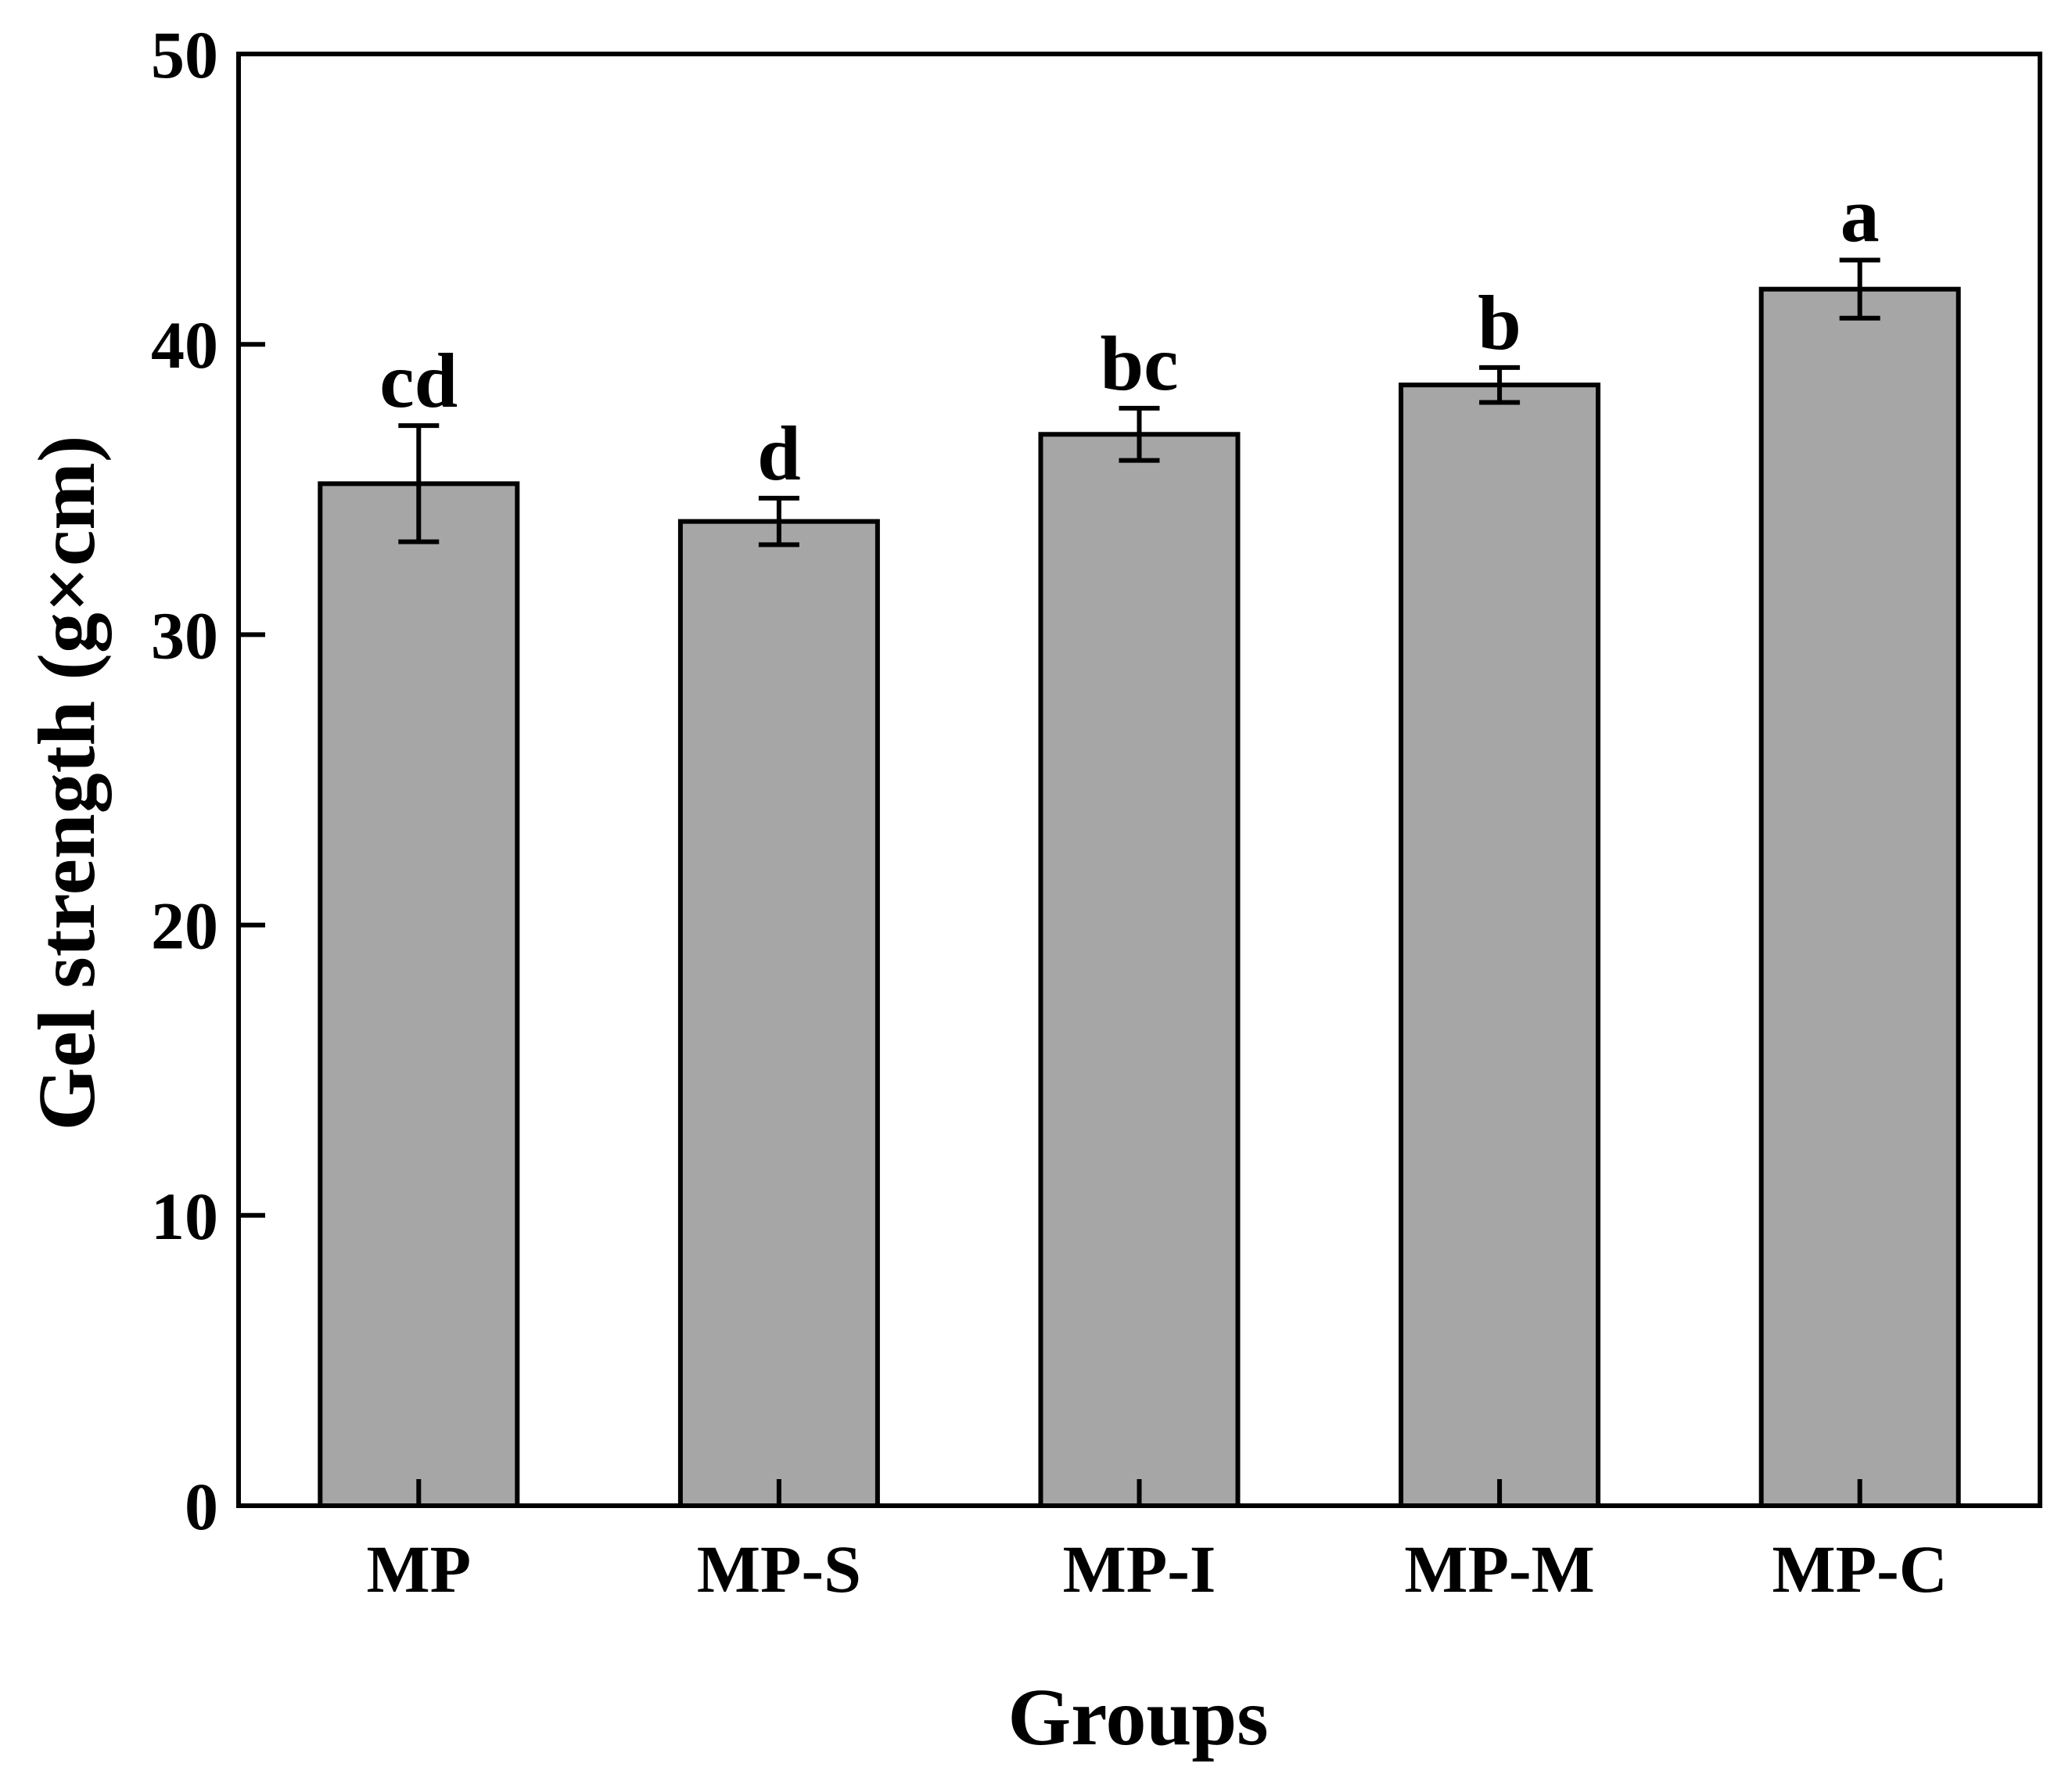 The width and height of the screenshot is (2065, 1792). Describe the element at coordinates (1500, 1569) in the screenshot. I see `x-tick-label-mp-m: MP-M` at that location.